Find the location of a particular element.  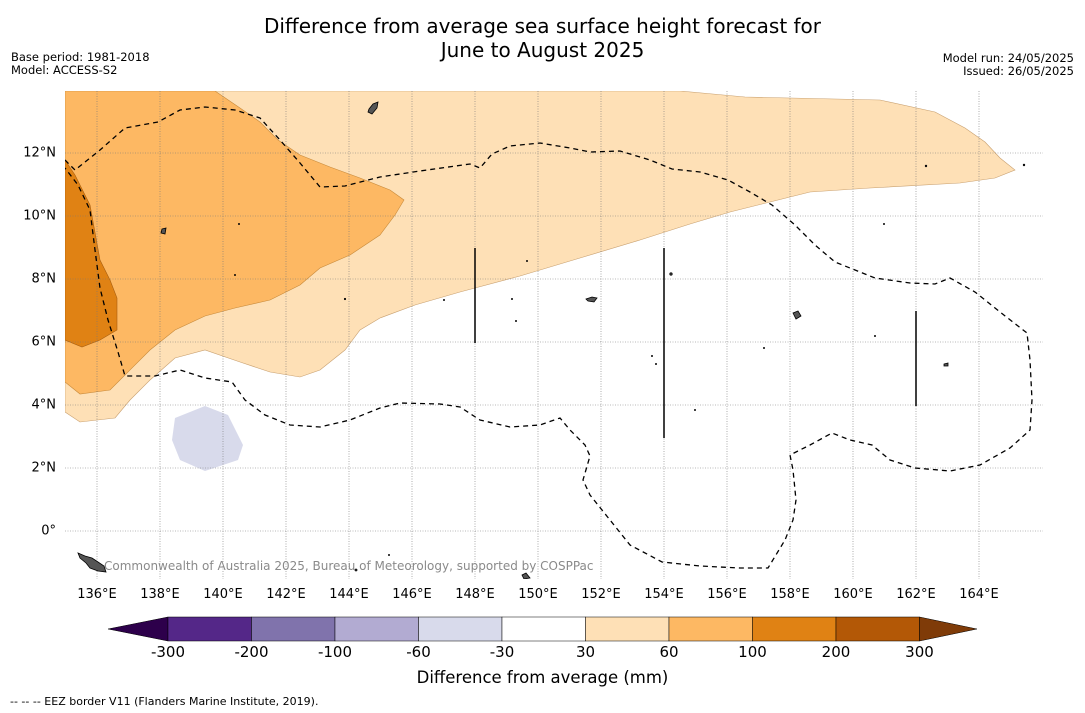

colorbar-label: 30 is located at coordinates (585, 652).